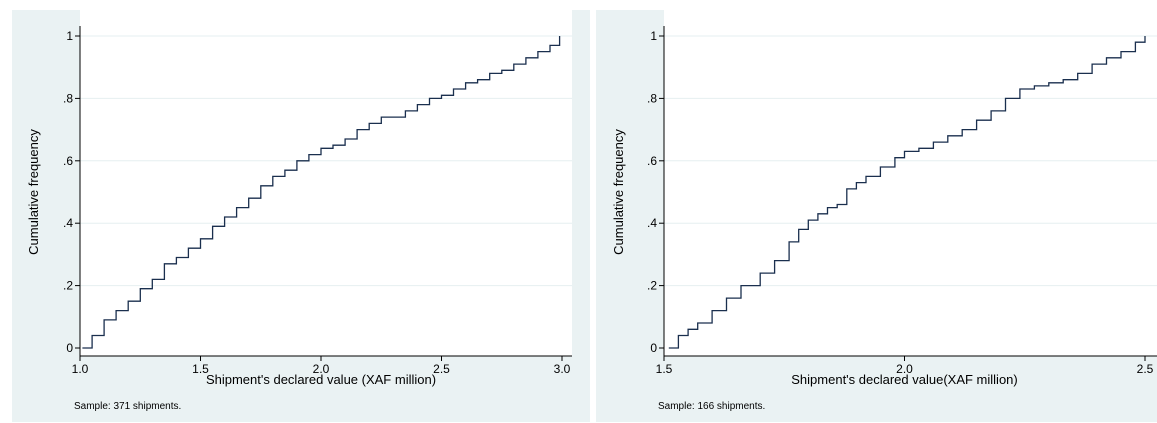  Describe the element at coordinates (321, 379) in the screenshot. I see `x-axis-title: Shipment's declared value (XAF million)` at that location.